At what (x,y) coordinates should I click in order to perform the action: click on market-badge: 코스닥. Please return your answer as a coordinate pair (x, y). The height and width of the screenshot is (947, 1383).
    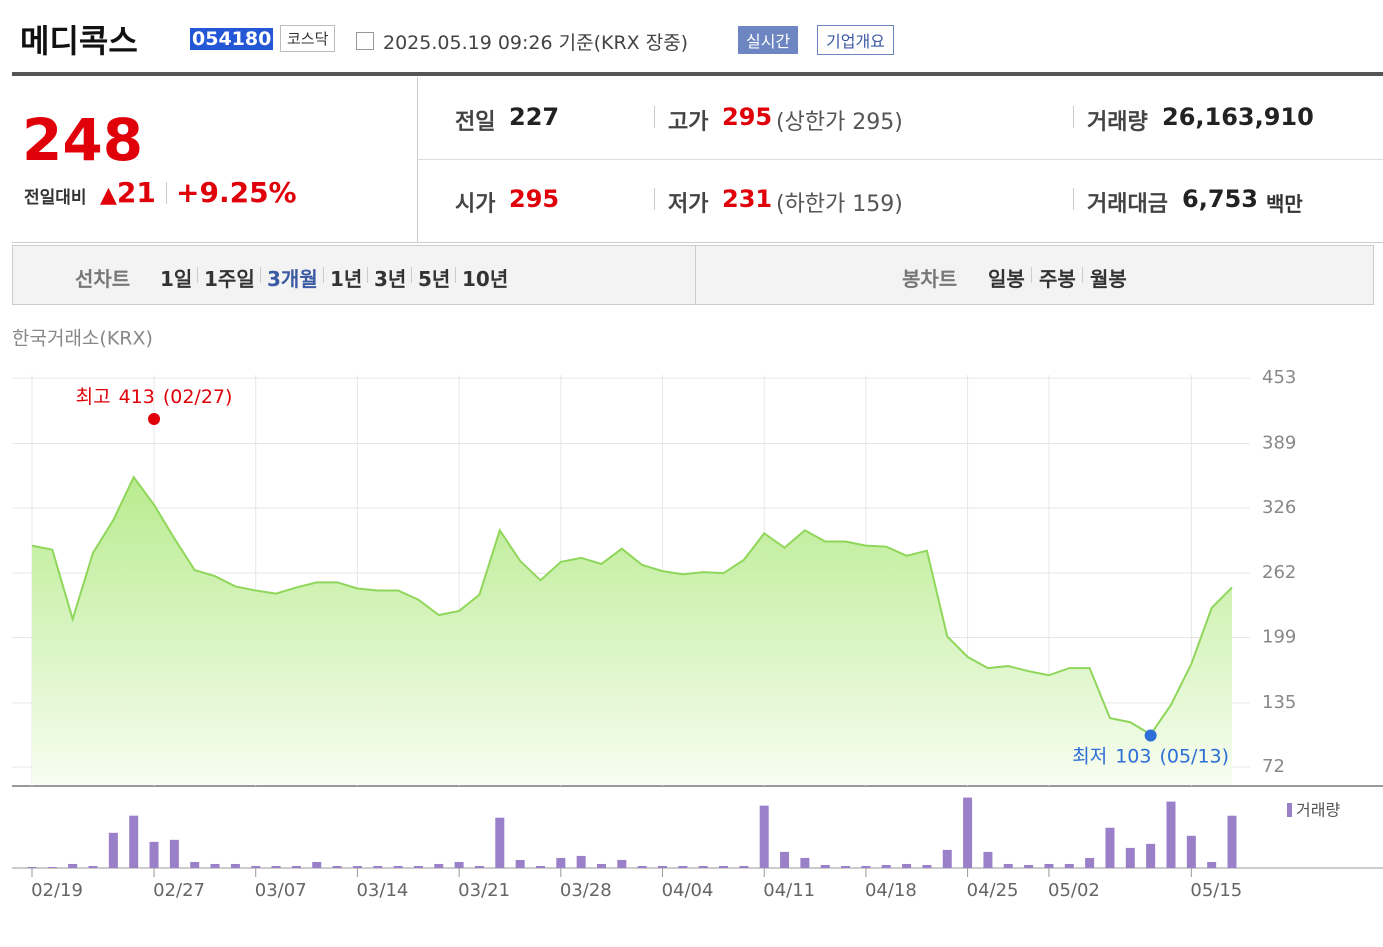
    Looking at the image, I should click on (308, 38).